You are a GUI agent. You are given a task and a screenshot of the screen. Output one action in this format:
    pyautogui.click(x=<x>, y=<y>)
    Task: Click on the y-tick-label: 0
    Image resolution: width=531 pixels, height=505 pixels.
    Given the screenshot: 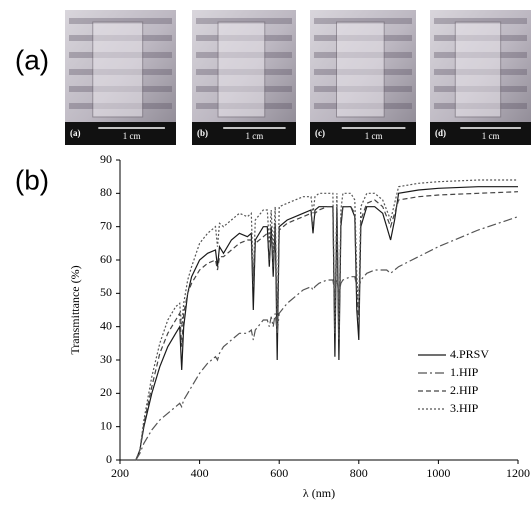 What is the action you would take?
    pyautogui.click(x=109, y=459)
    